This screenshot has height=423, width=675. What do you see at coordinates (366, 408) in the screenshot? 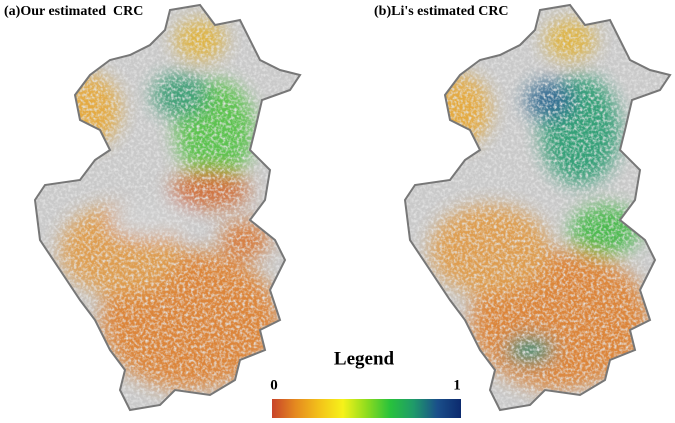
I see `color-bar` at bounding box center [366, 408].